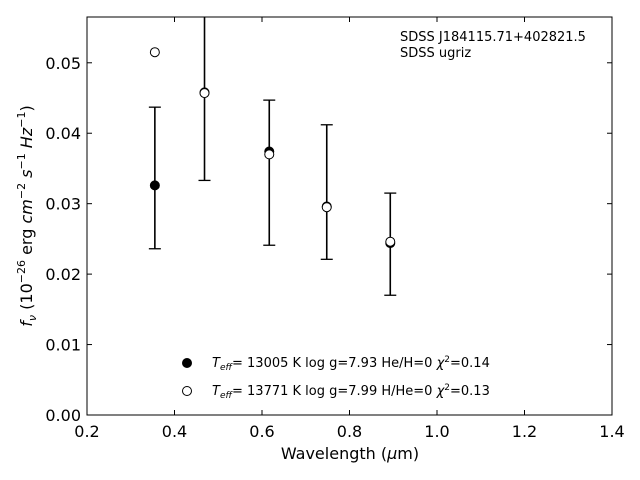  I want to click on annotation-object-name: SDSS J184115.71+402821.5, so click(493, 37).